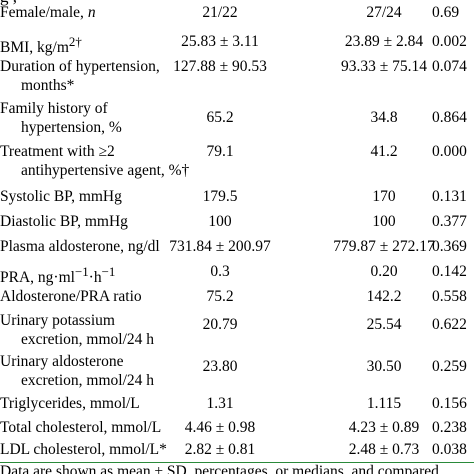  What do you see at coordinates (449, 296) in the screenshot?
I see `p-value: 0.558` at bounding box center [449, 296].